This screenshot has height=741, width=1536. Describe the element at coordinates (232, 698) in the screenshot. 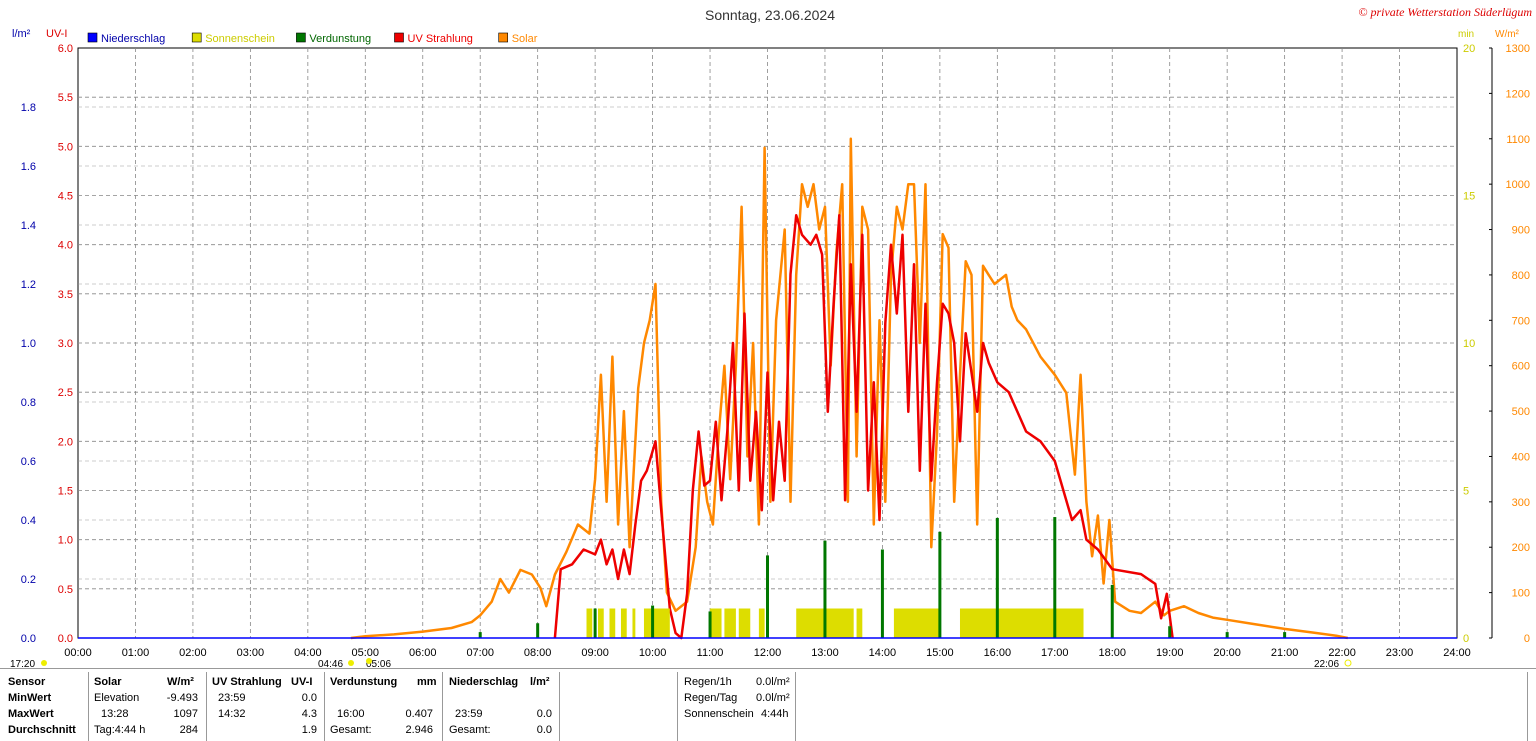

I see `row-min-uv-time: 23:59` at that location.